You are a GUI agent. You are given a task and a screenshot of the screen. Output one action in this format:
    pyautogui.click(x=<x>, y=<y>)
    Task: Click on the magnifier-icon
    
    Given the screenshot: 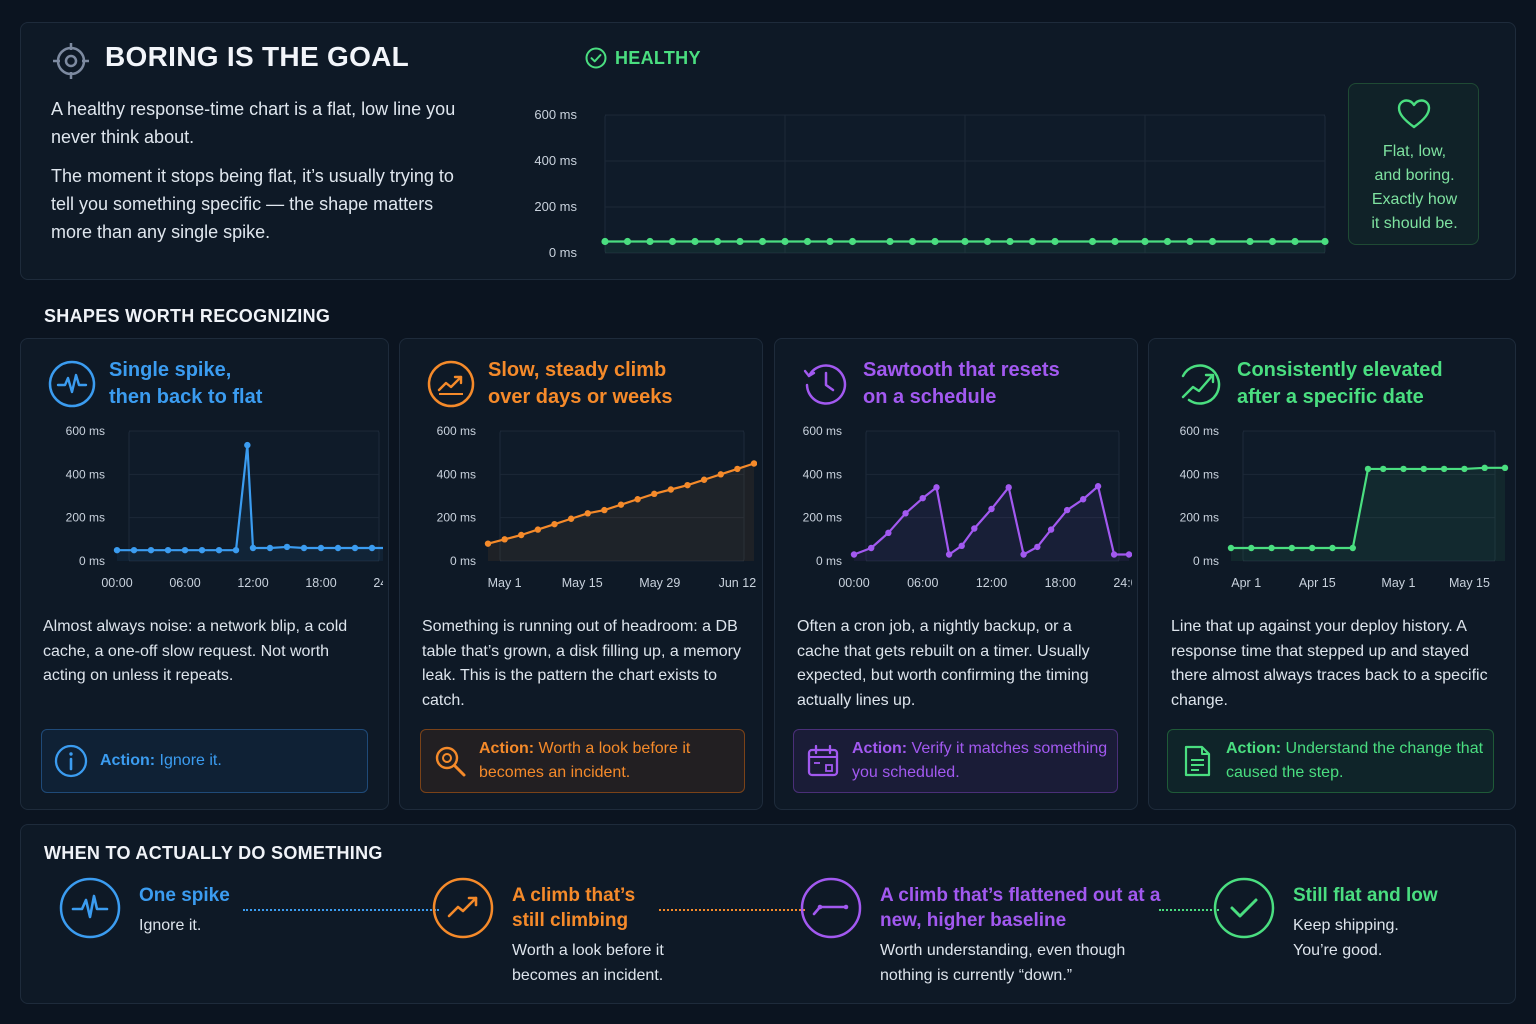 What is the action you would take?
    pyautogui.click(x=450, y=761)
    